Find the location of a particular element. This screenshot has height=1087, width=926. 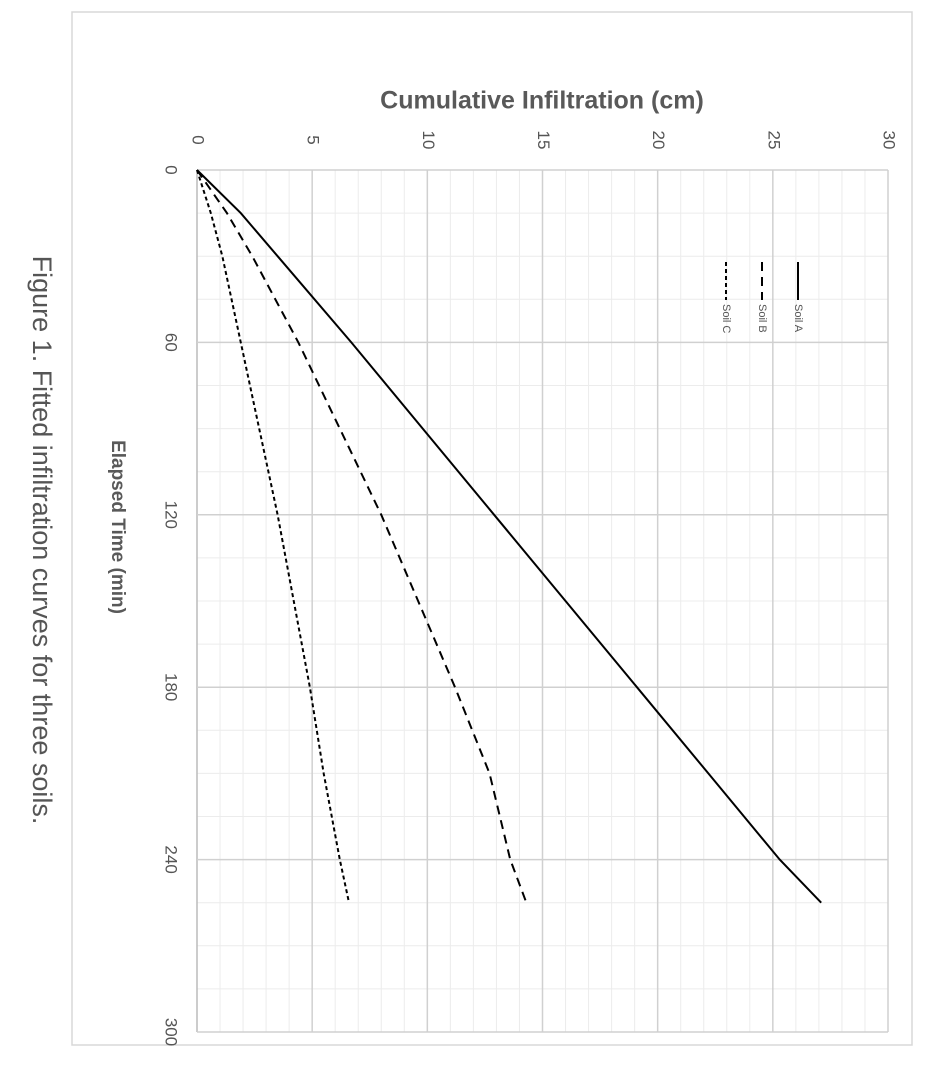

y-tick-label: 20 is located at coordinates (658, 140).